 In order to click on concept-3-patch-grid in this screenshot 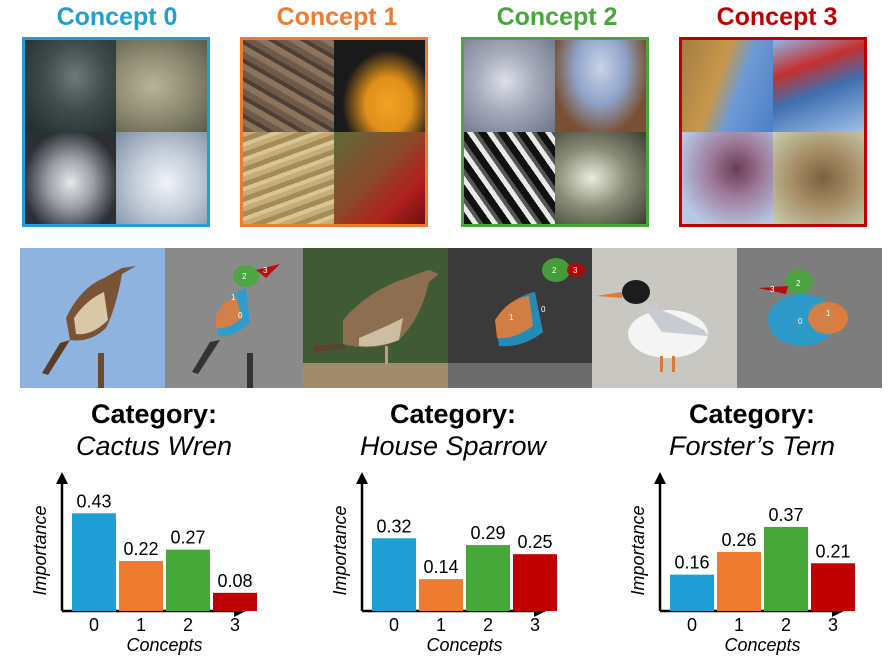, I will do `click(773, 132)`.